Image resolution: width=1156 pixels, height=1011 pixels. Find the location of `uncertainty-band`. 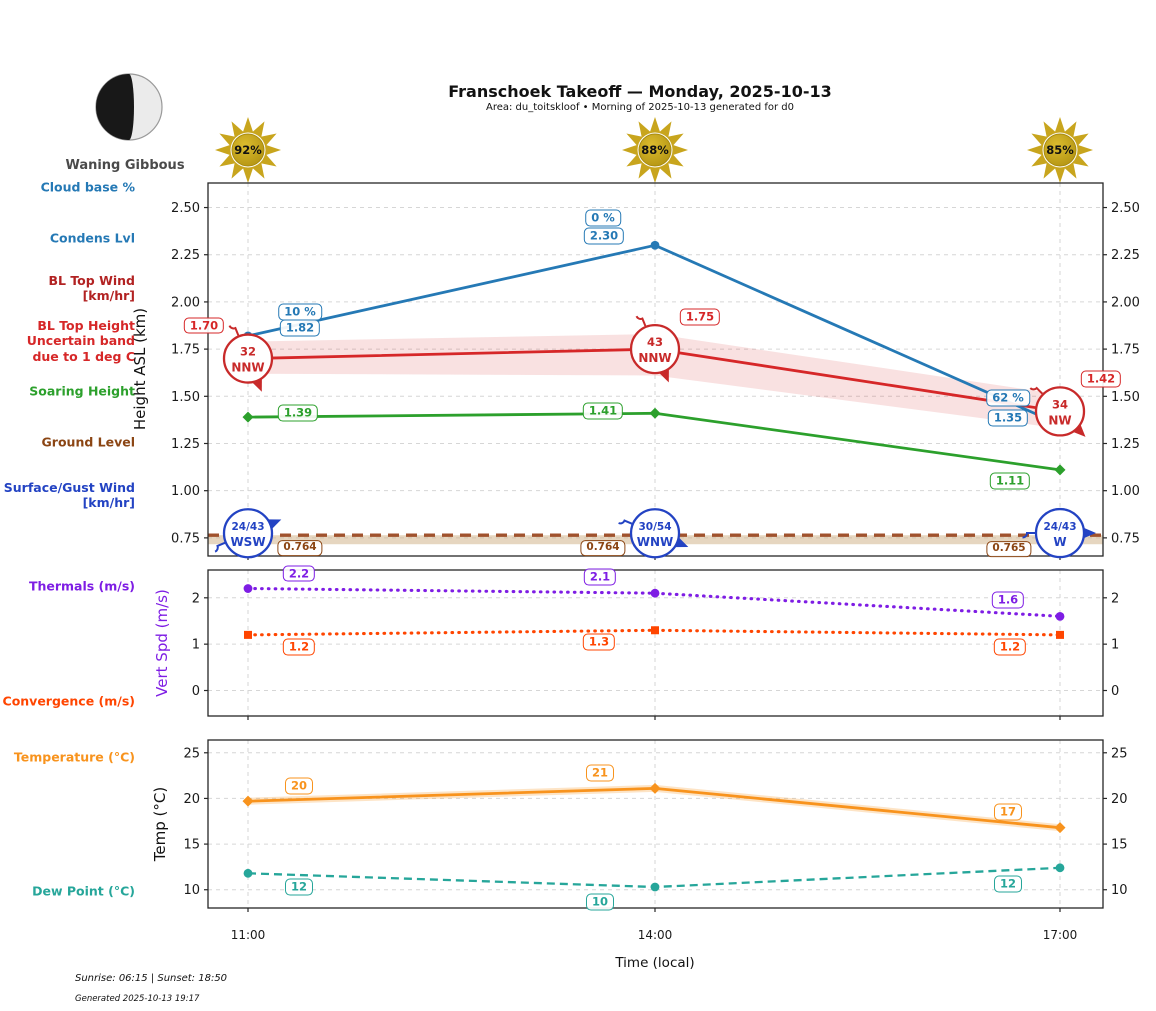

uncertainty-band is located at coordinates (654, 381).